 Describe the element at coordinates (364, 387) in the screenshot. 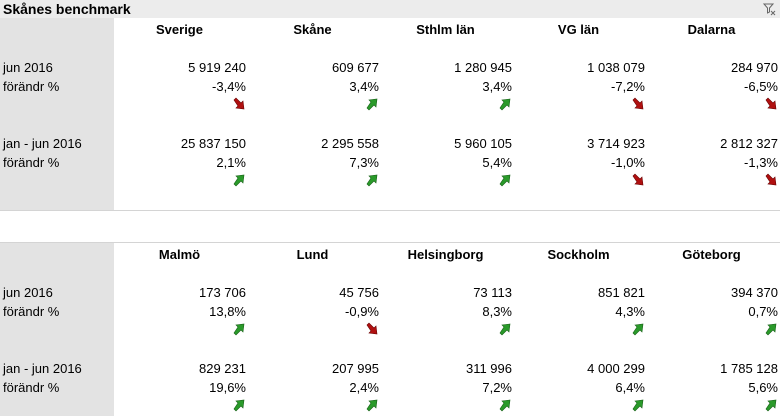

I see `cell-value: 2,4%` at that location.